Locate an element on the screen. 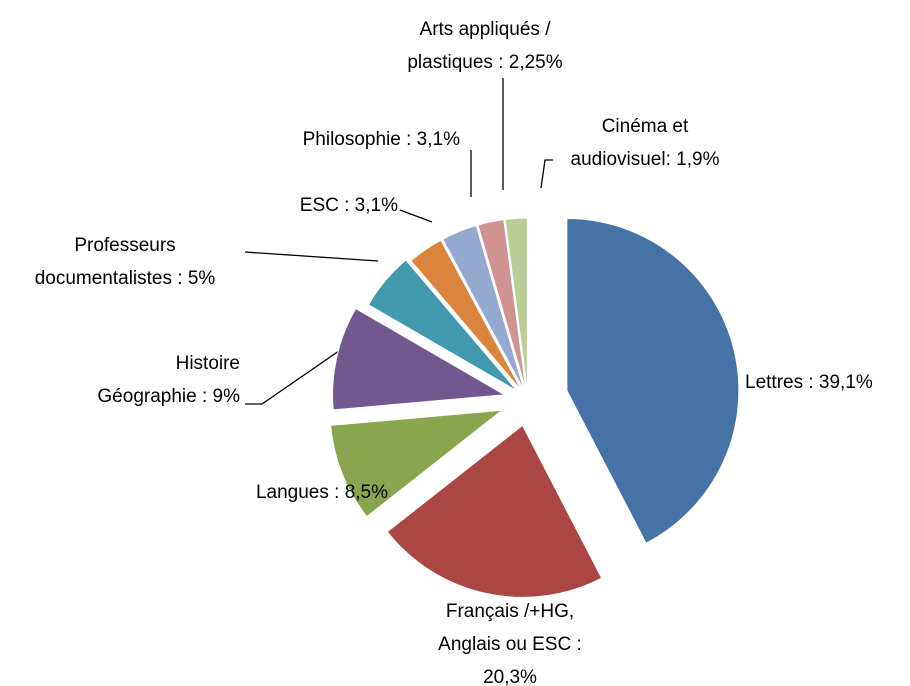 This screenshot has height=686, width=910. slice-label: Français /+HG, is located at coordinates (510, 611).